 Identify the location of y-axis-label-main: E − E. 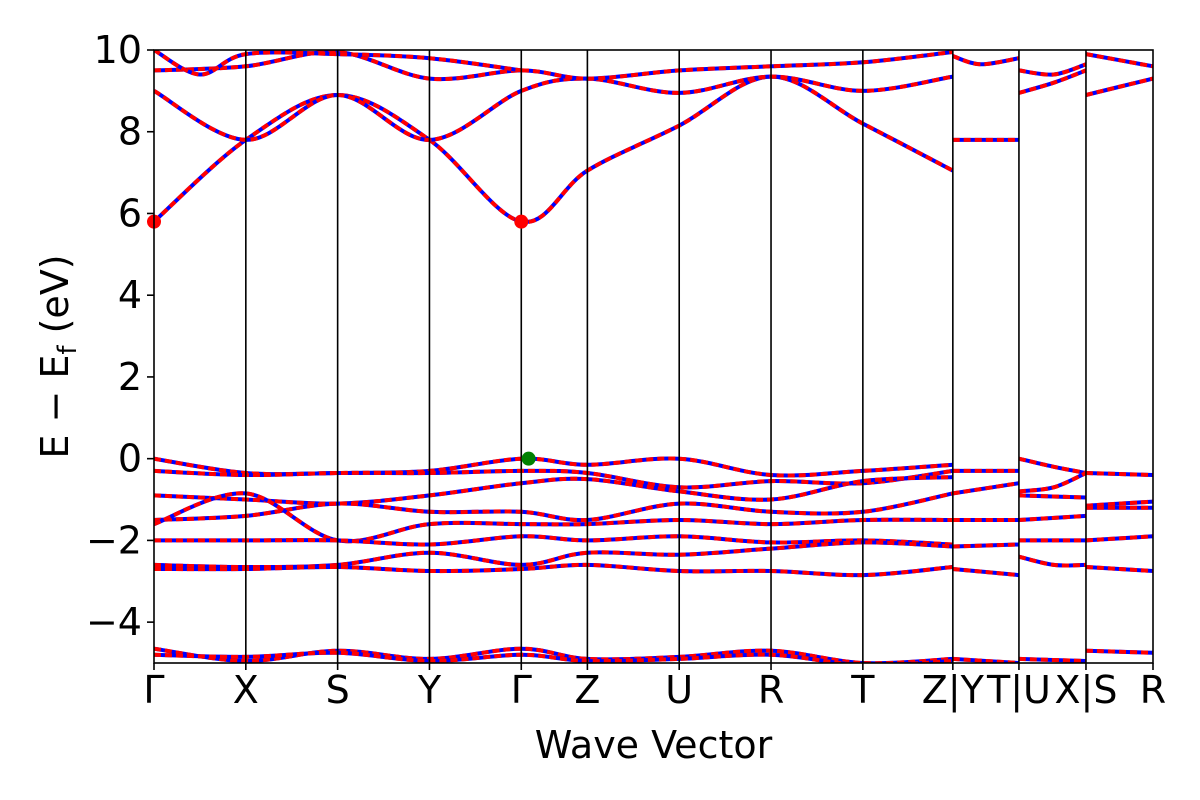
(55, 407).